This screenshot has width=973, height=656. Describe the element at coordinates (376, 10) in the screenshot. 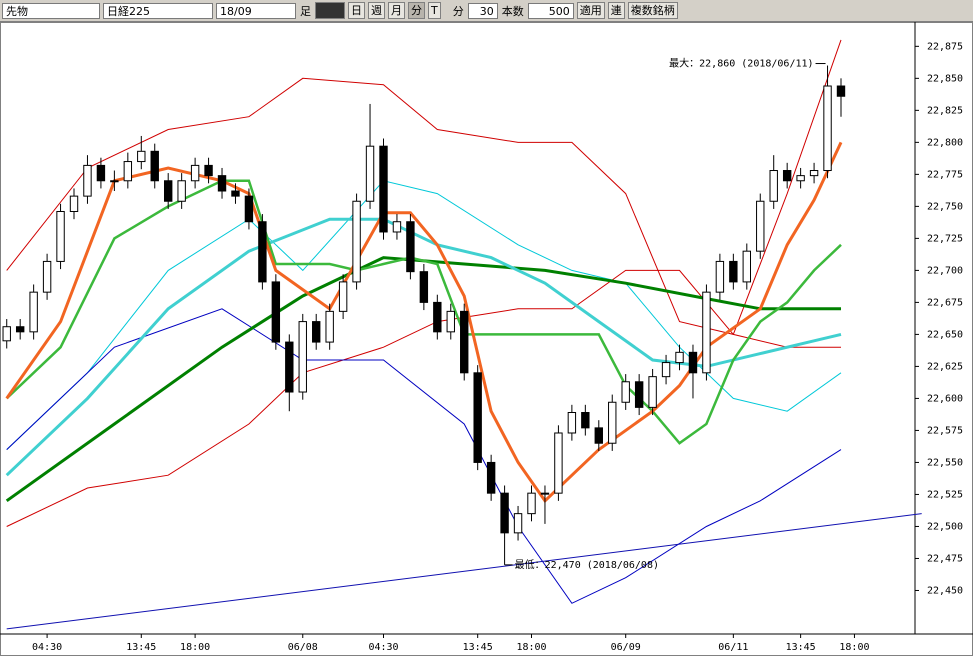

I see `week-button: 週` at that location.